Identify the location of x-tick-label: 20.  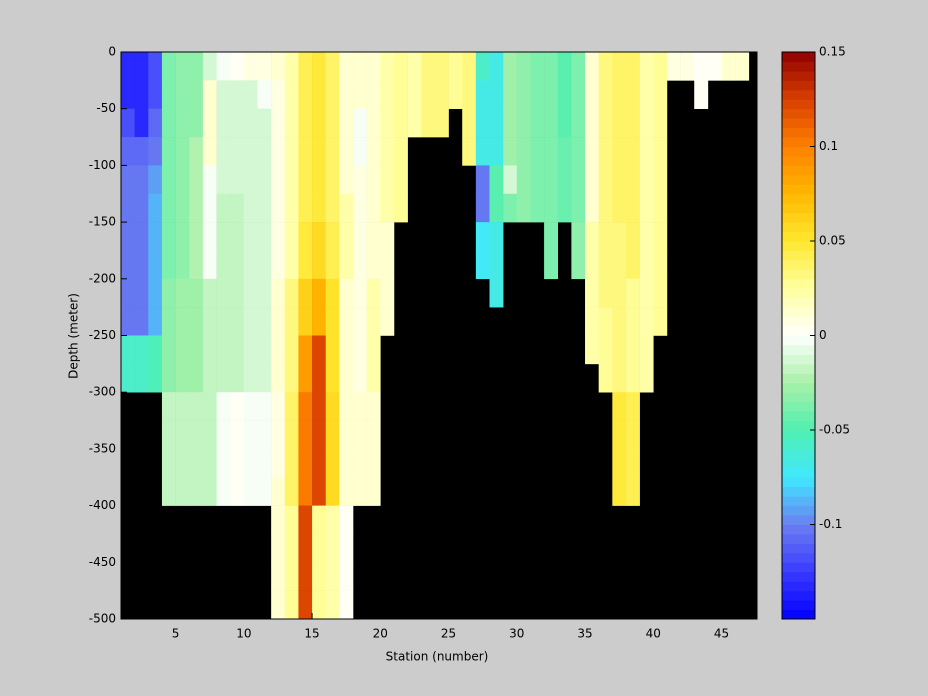
(380, 634).